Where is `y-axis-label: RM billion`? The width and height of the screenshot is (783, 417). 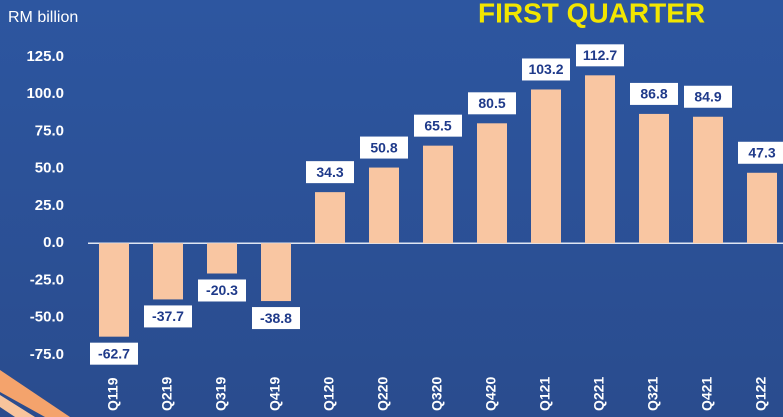
y-axis-label: RM billion is located at coordinates (43, 17).